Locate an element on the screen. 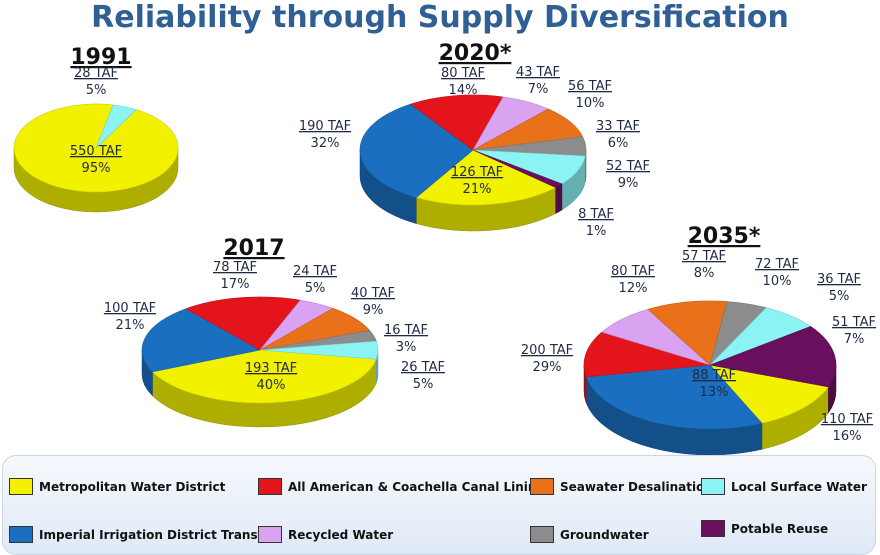 The image size is (880, 555). slice-taf-label: 51 TAF is located at coordinates (854, 322).